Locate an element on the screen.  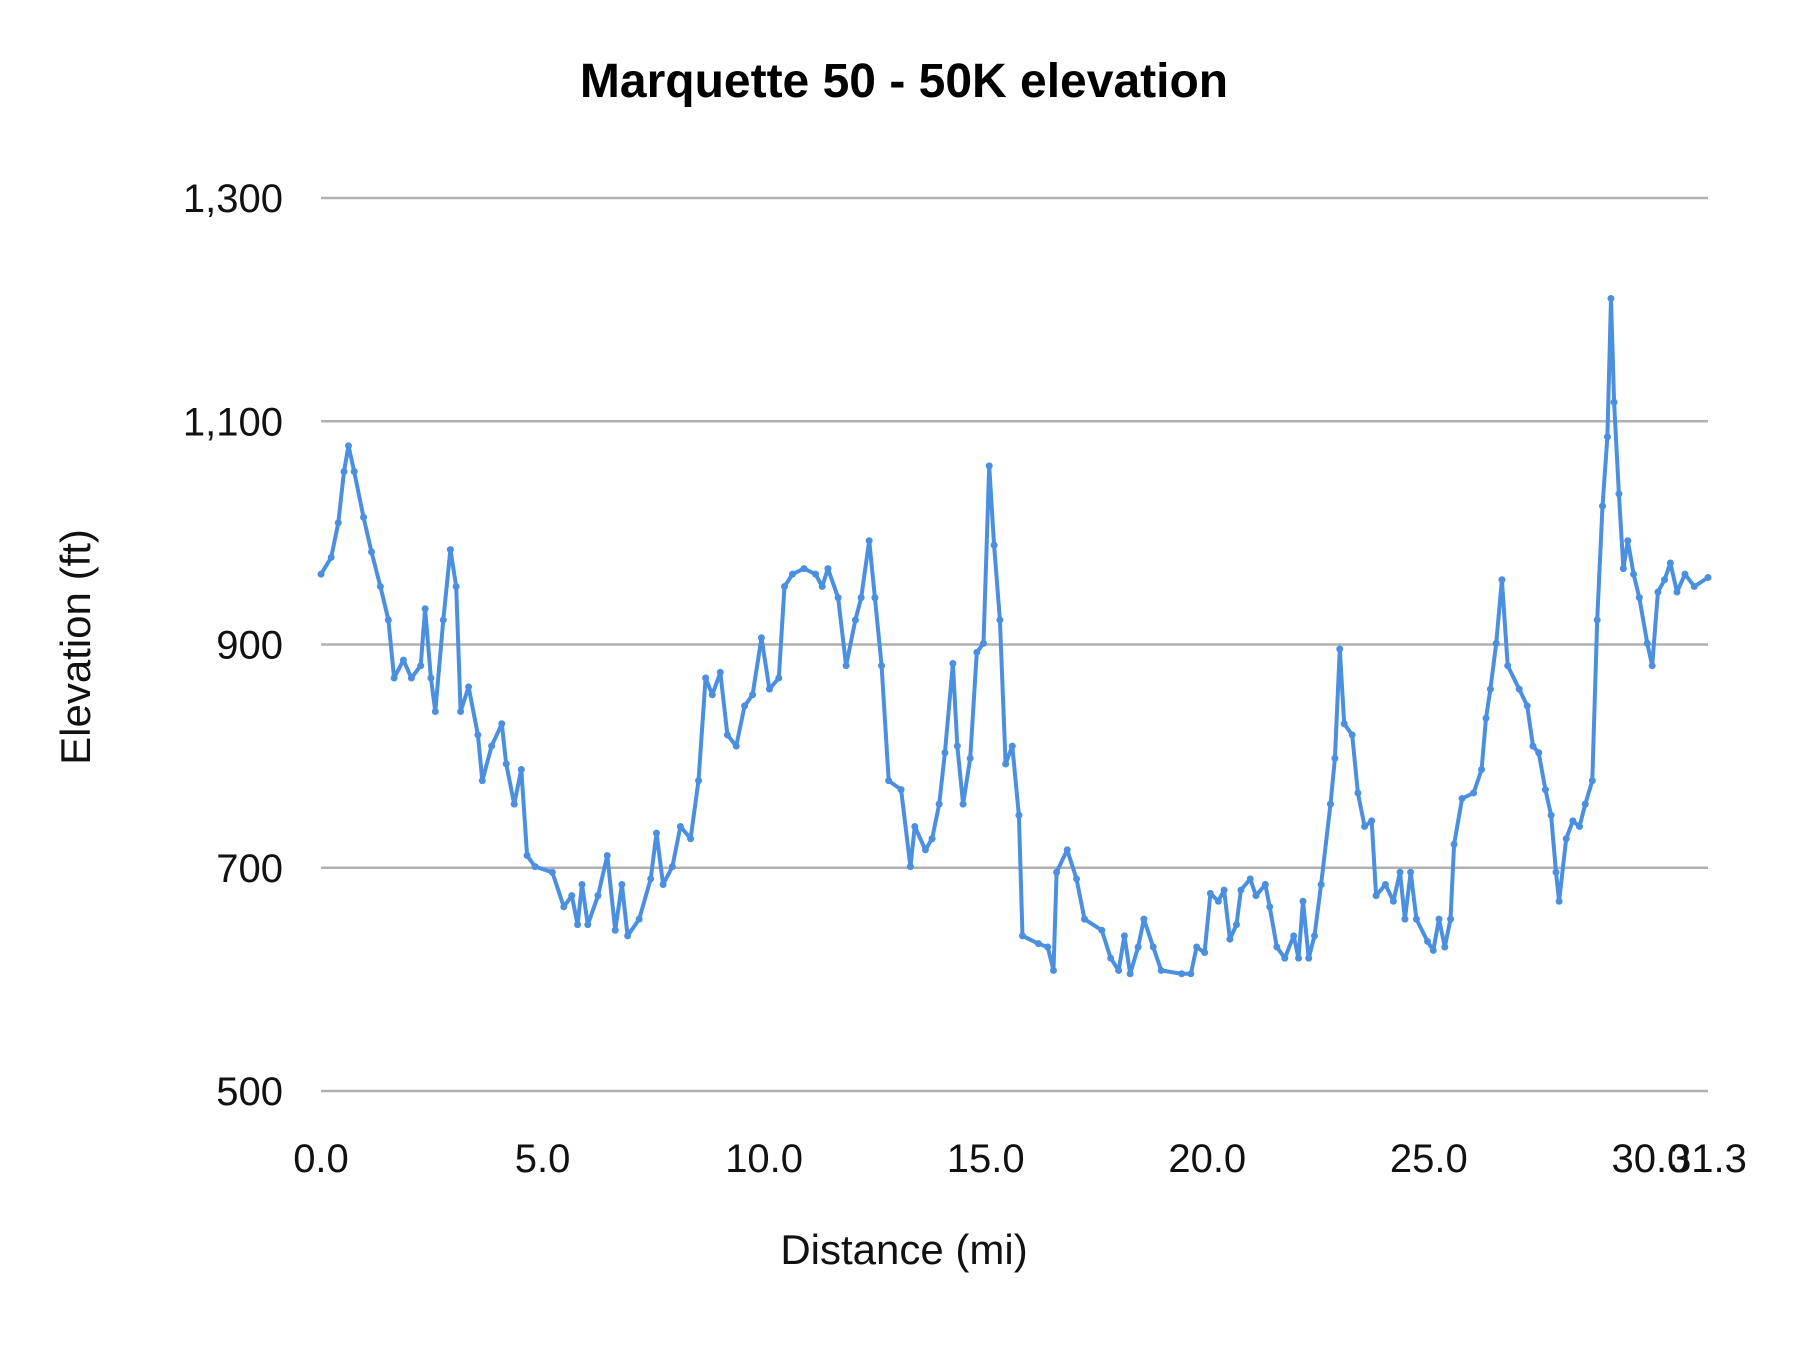
y-tick-label: 700 is located at coordinates (249, 869).